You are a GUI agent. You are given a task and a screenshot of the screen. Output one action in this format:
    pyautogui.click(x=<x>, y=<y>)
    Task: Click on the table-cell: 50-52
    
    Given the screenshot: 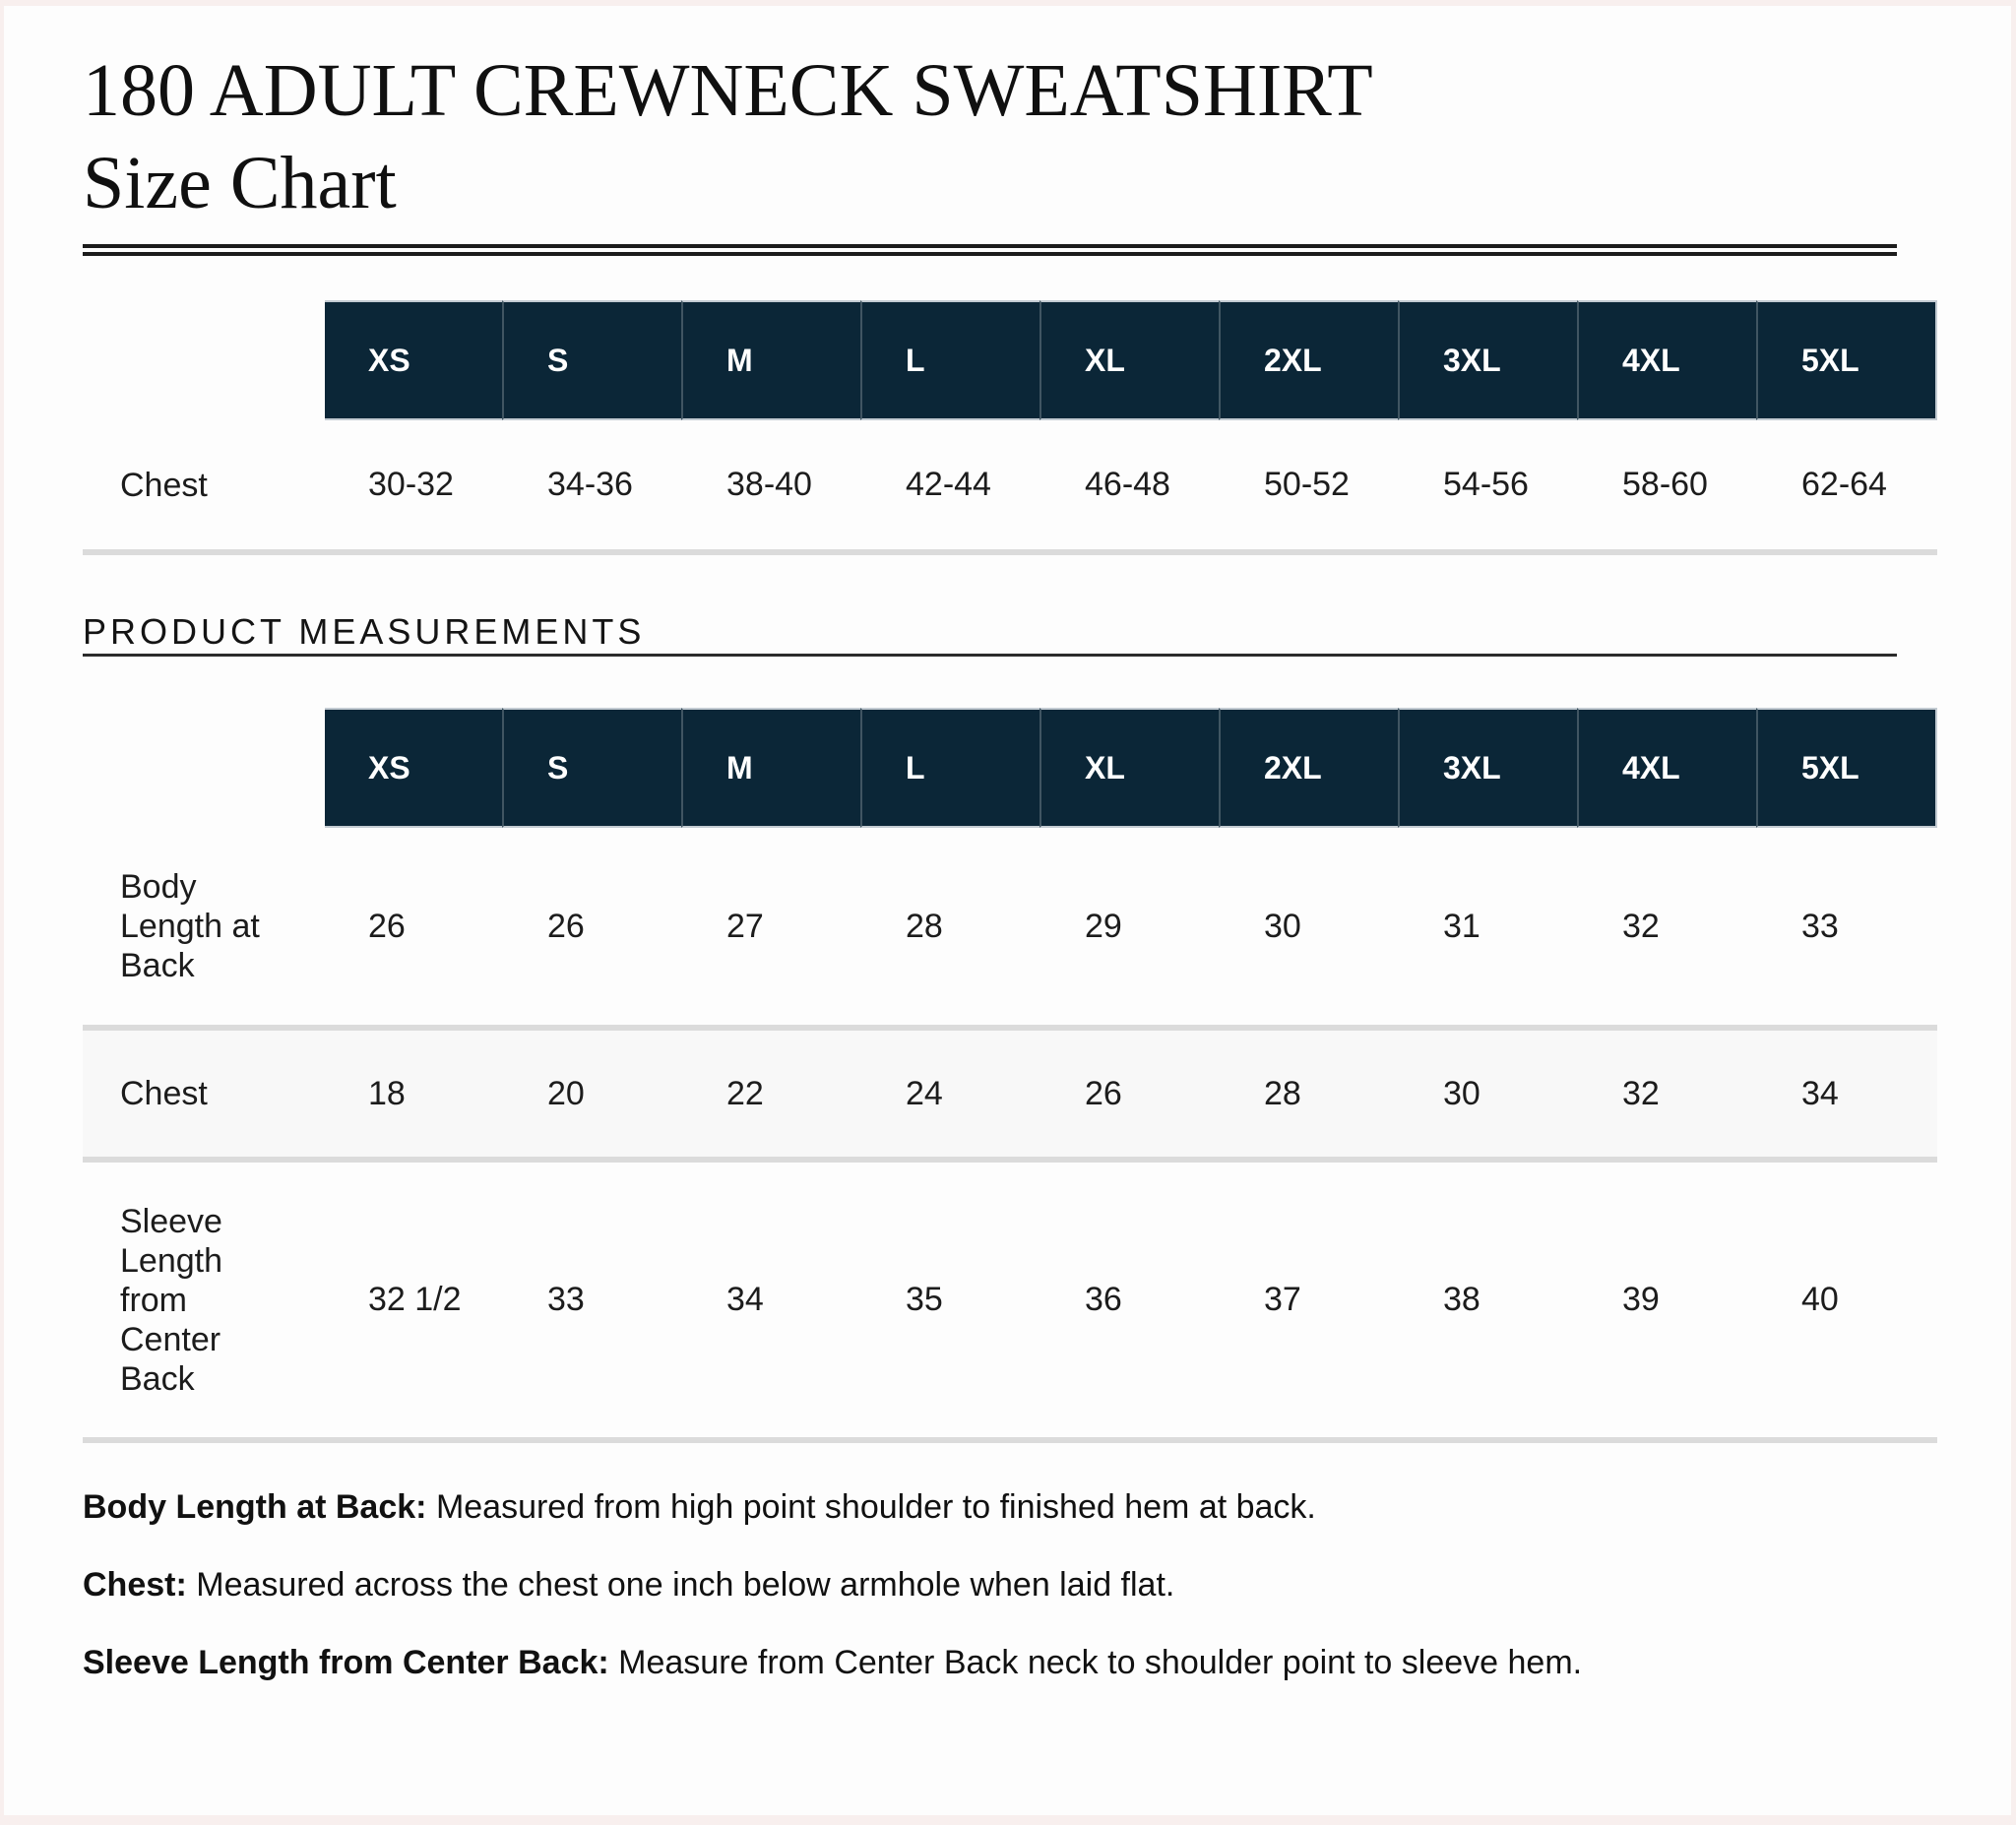 What is the action you would take?
    pyautogui.click(x=1307, y=485)
    